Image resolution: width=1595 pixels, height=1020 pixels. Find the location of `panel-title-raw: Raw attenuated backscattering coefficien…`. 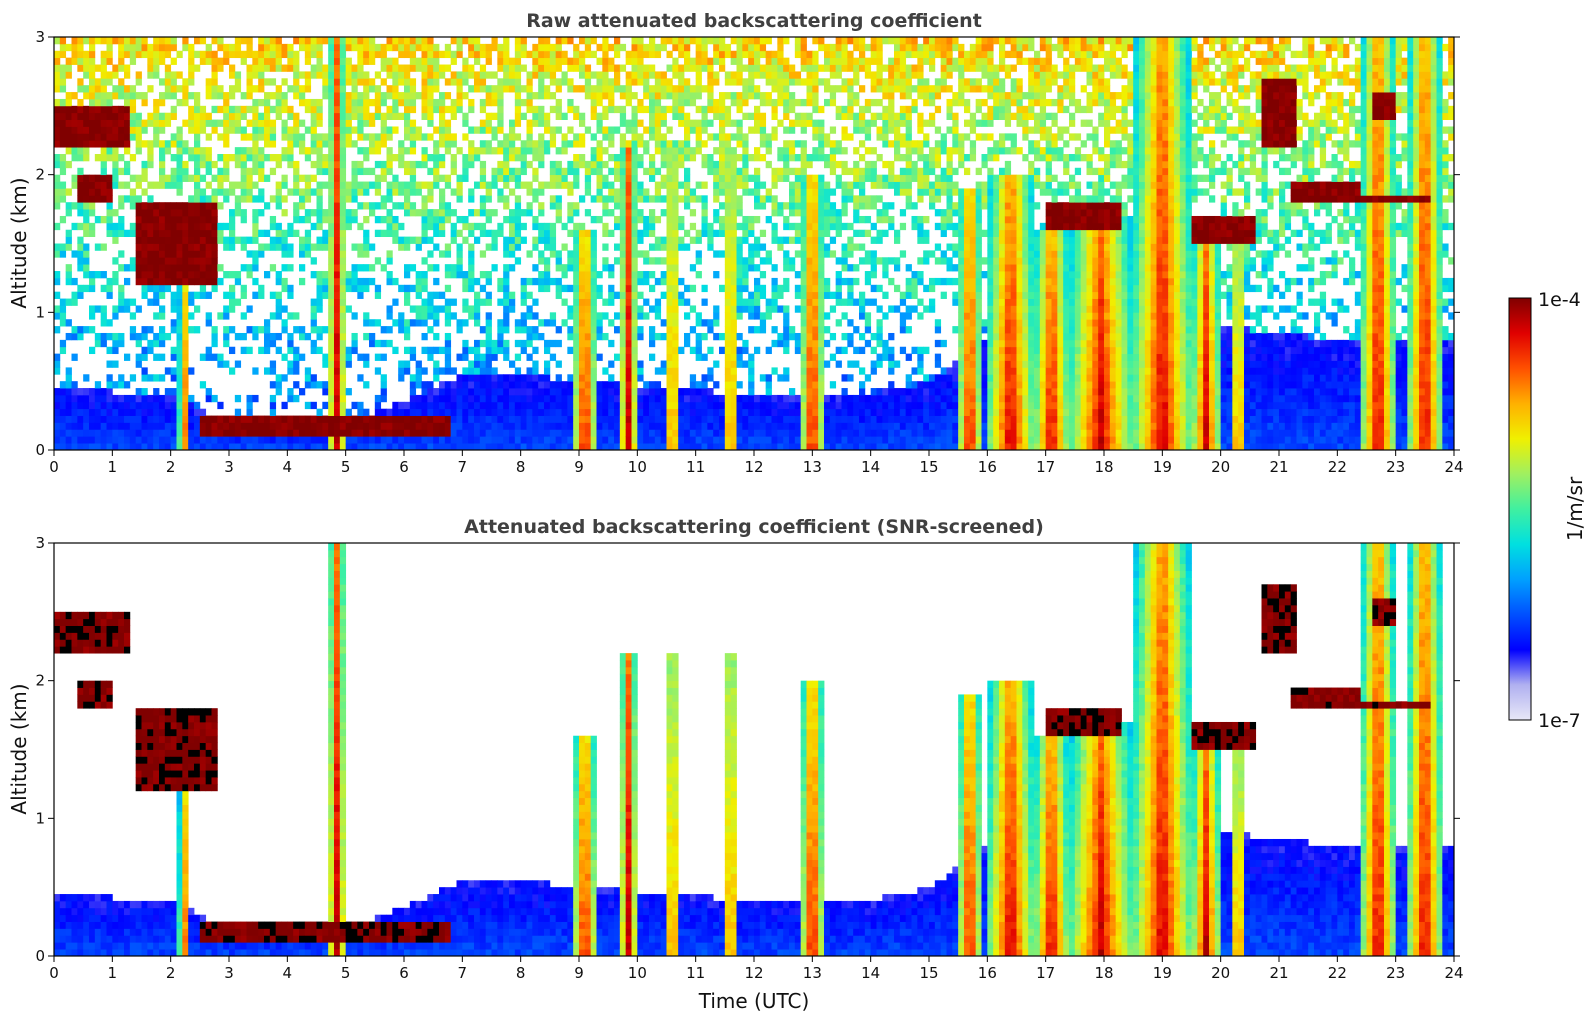

panel-title-raw: Raw attenuated backscattering coefficien… is located at coordinates (754, 21).